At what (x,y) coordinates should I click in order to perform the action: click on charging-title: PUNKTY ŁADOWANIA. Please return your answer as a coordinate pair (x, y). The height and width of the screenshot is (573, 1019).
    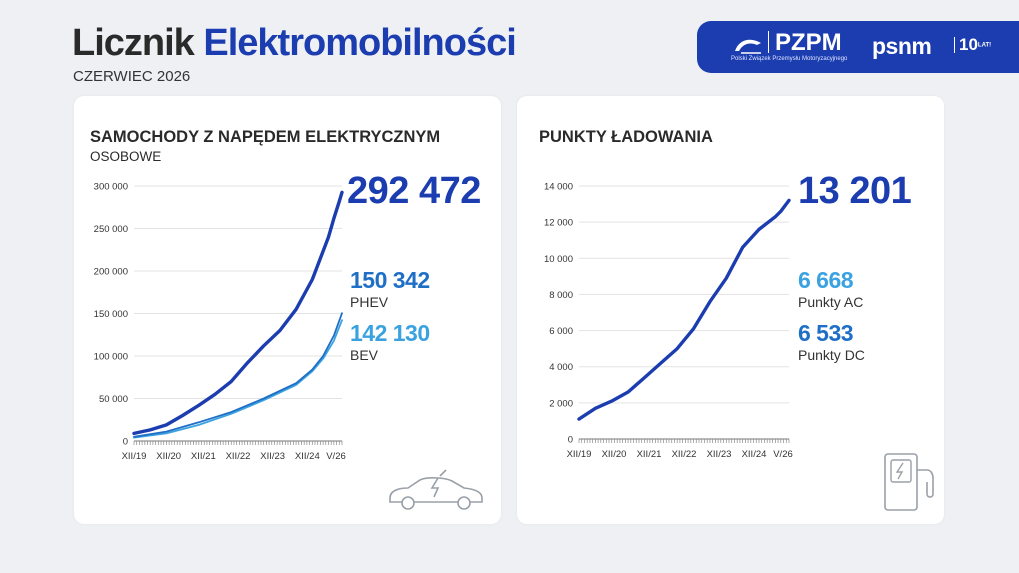
    Looking at the image, I should click on (626, 137).